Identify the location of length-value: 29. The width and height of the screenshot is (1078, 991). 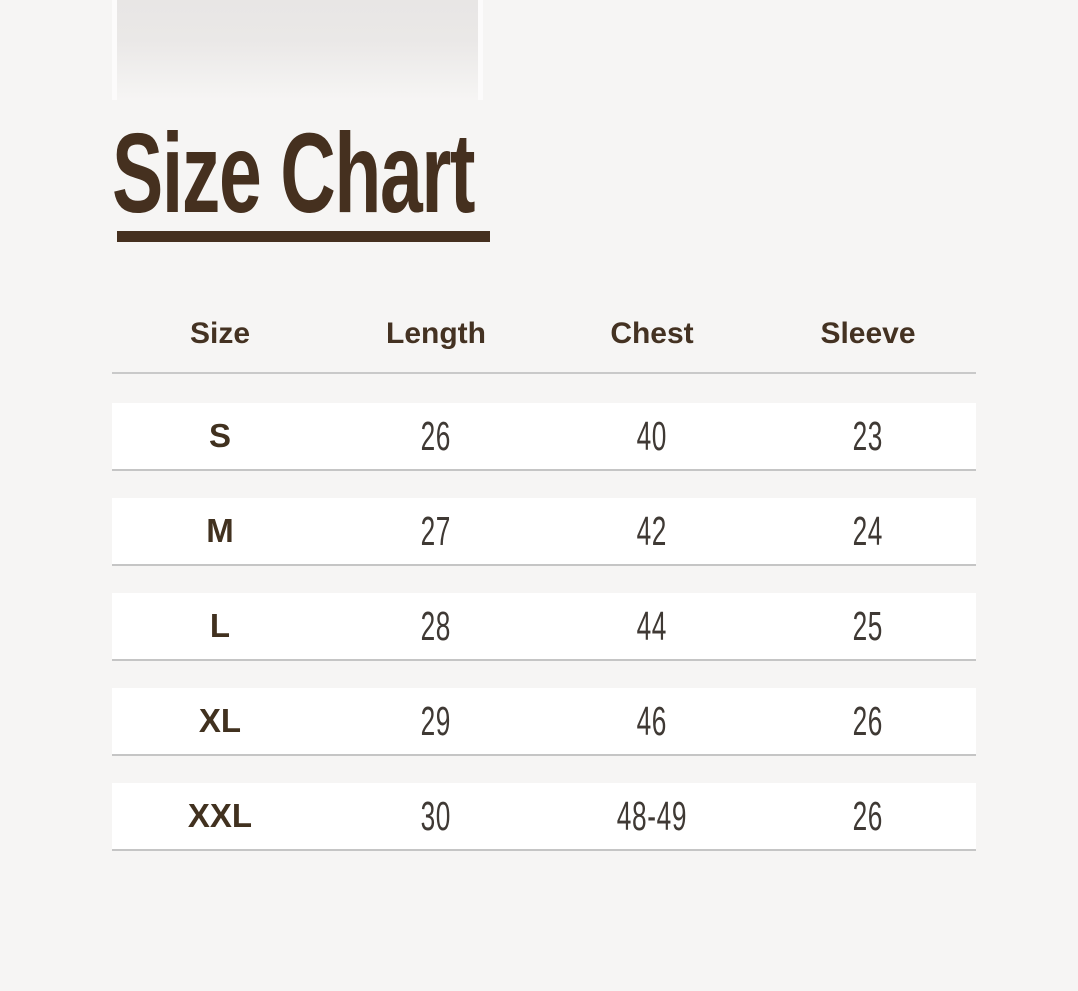
(436, 720).